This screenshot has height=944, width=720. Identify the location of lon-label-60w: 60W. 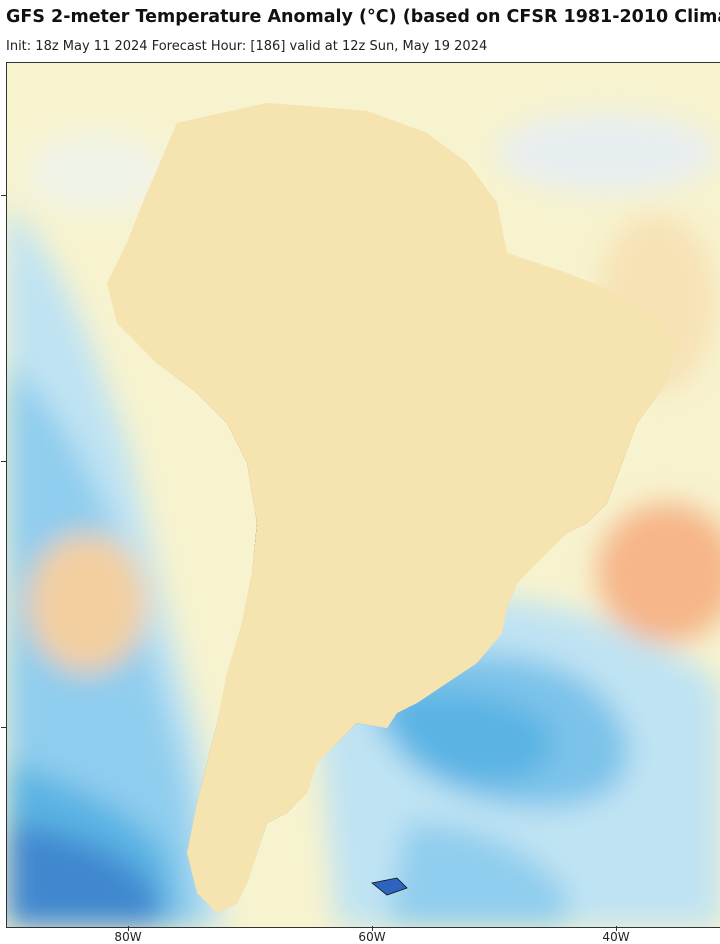
(372, 937).